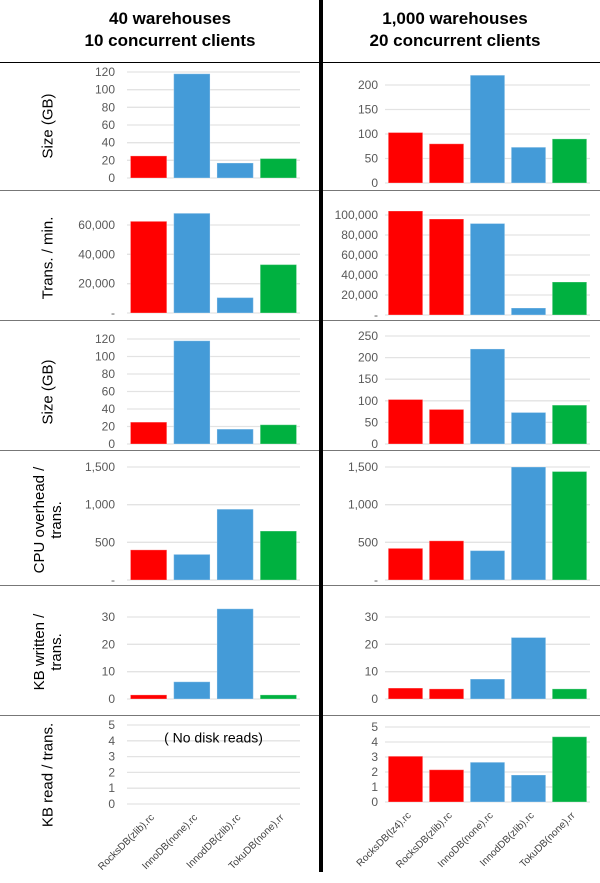 The width and height of the screenshot is (600, 883). Describe the element at coordinates (111, 772) in the screenshot. I see `y-tick-label: 2` at that location.